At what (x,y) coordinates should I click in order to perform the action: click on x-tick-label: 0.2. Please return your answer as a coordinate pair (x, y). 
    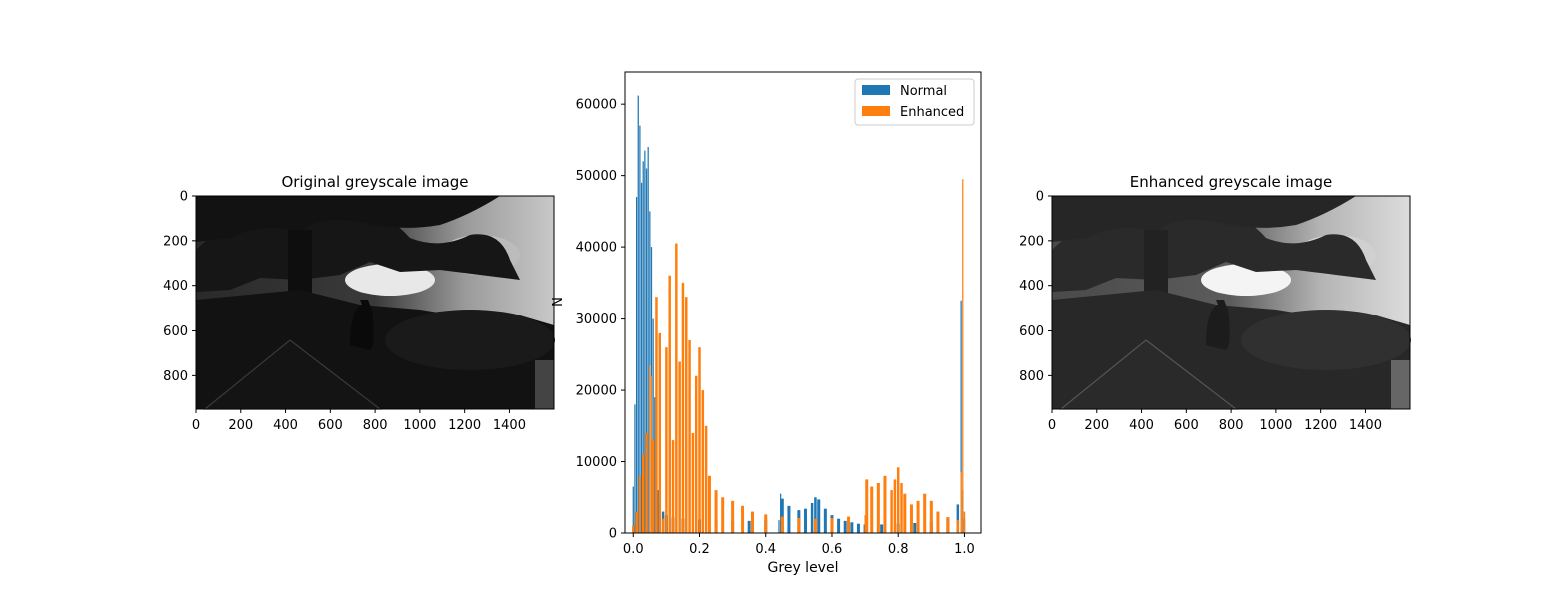
    Looking at the image, I should click on (699, 549).